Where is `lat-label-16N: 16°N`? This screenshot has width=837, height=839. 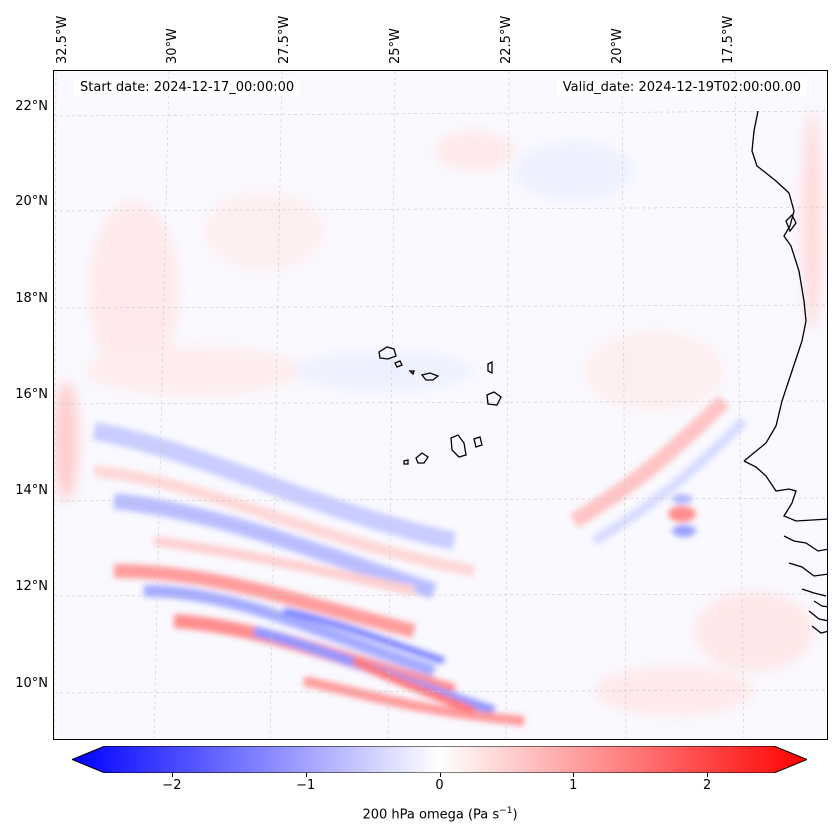 lat-label-16N: 16°N is located at coordinates (31, 394).